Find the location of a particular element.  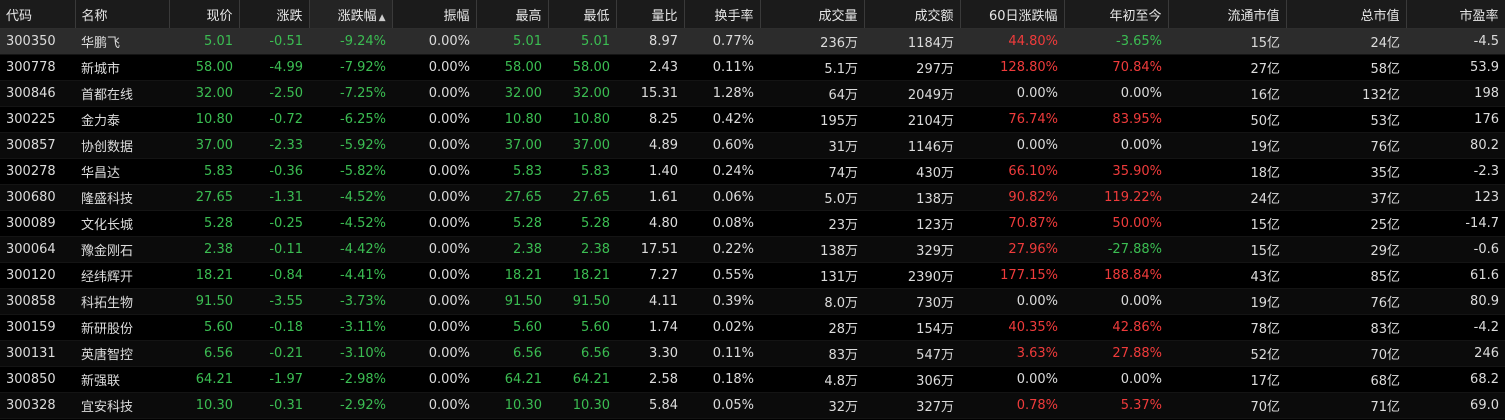

cell-volume-ratio: 17.51 is located at coordinates (650, 249).